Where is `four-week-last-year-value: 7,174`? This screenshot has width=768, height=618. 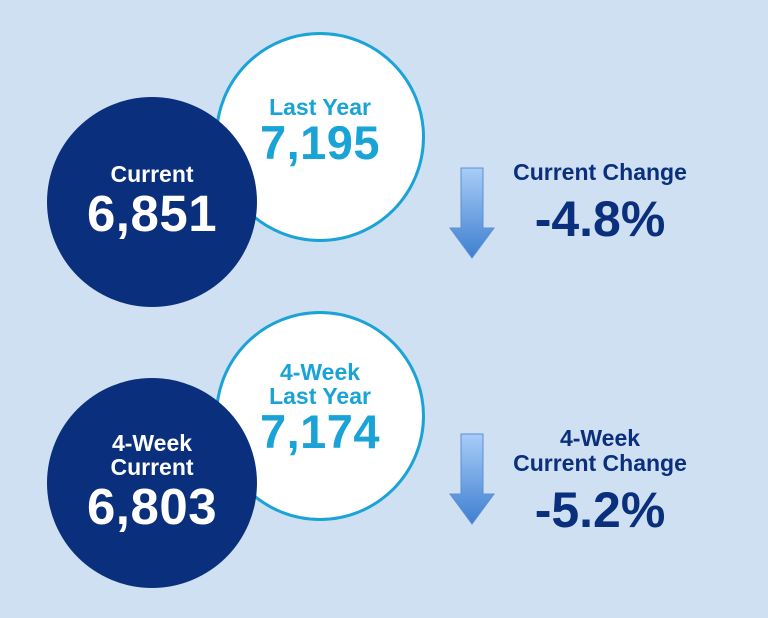 four-week-last-year-value: 7,174 is located at coordinates (320, 431).